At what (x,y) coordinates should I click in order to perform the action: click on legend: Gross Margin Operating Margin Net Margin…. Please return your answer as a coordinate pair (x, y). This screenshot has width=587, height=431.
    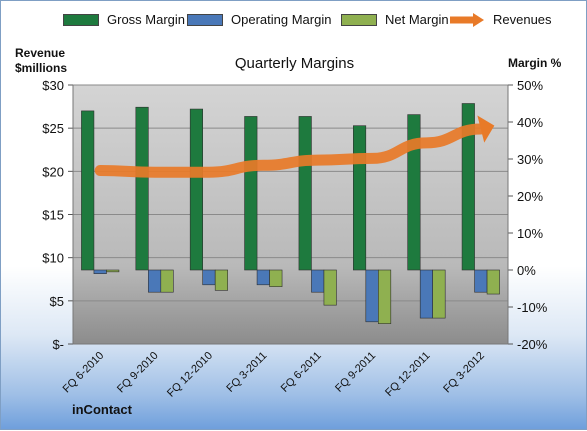
    Looking at the image, I should click on (294, 16).